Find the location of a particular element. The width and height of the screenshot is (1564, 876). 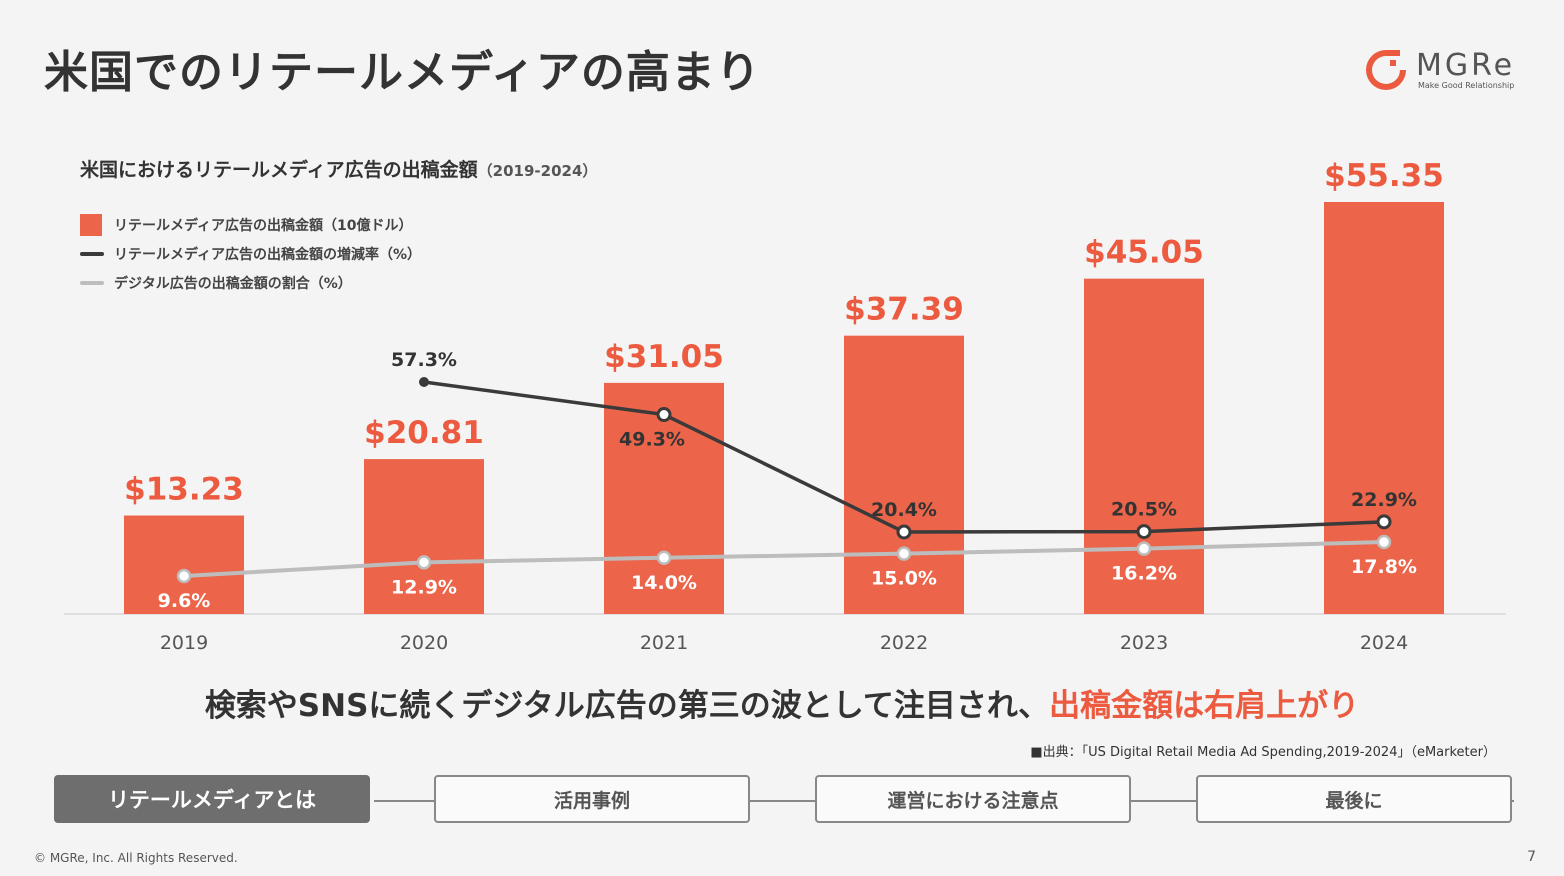

bar-value-label: $20.81 is located at coordinates (424, 433).